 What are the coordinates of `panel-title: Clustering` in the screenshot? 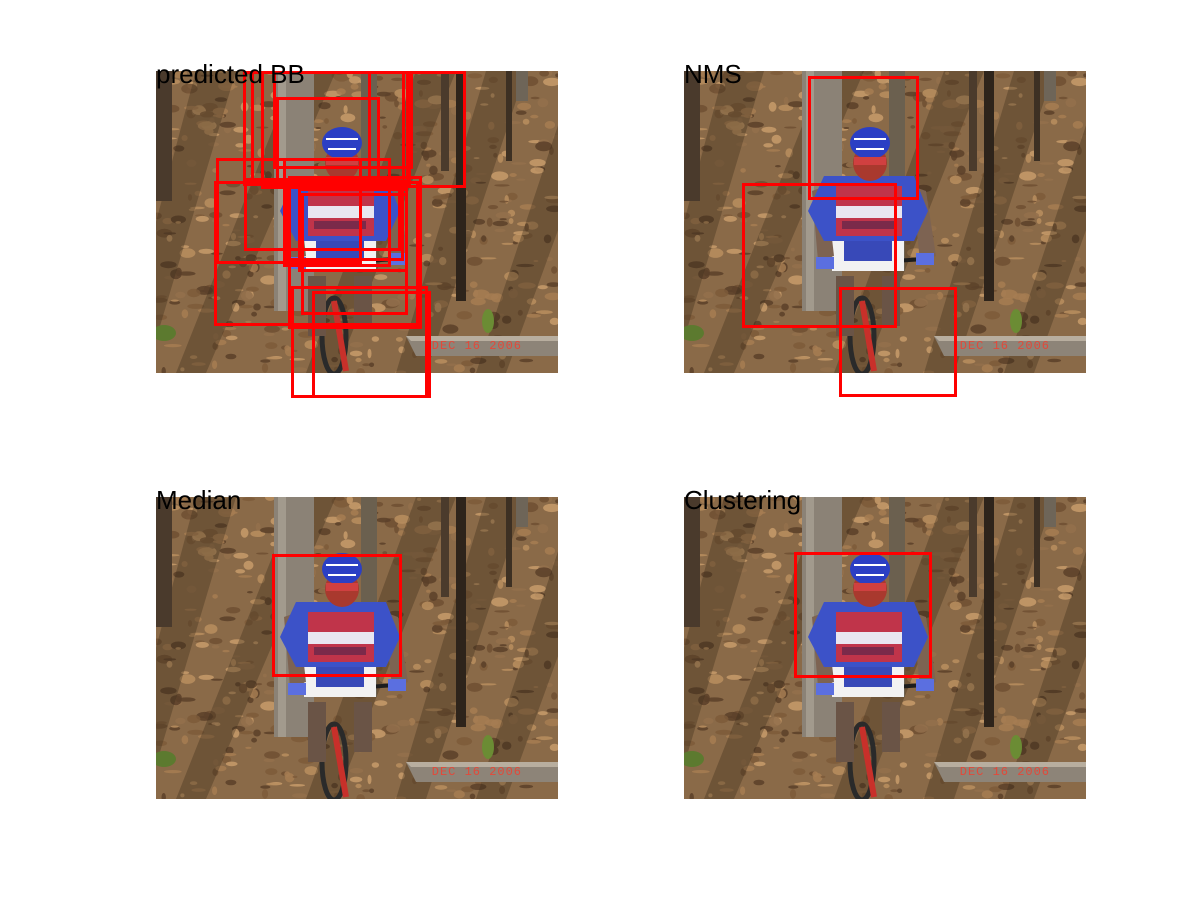 It's located at (743, 500).